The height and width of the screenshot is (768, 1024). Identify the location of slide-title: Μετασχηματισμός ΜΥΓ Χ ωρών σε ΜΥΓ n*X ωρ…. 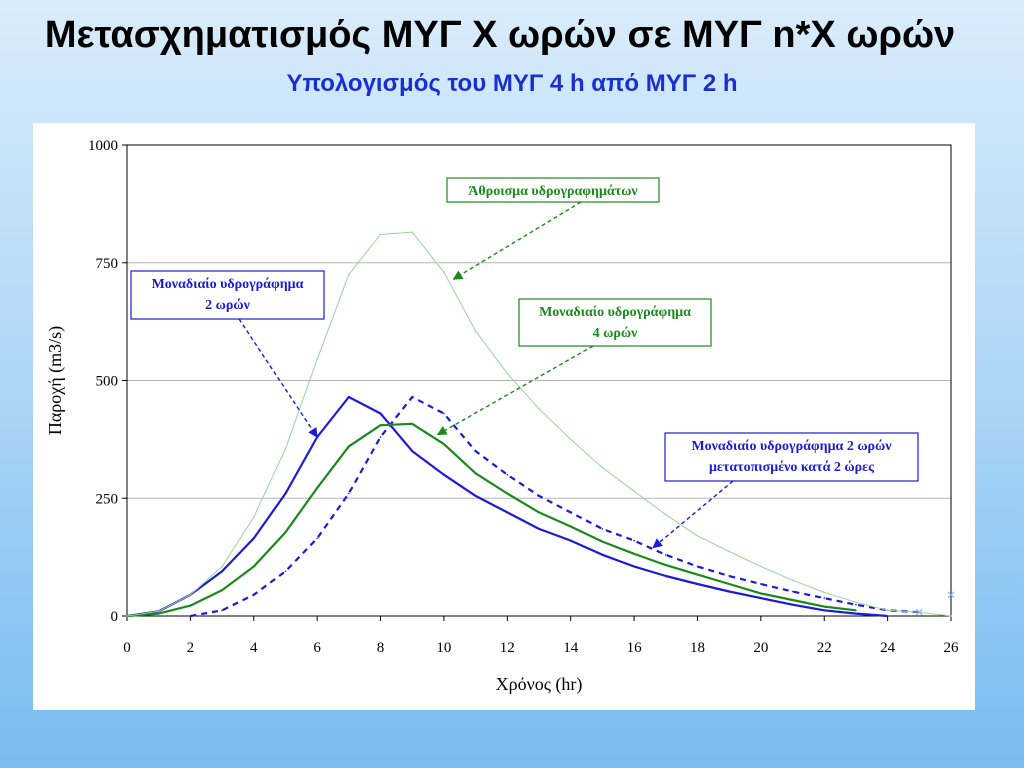
(500, 35).